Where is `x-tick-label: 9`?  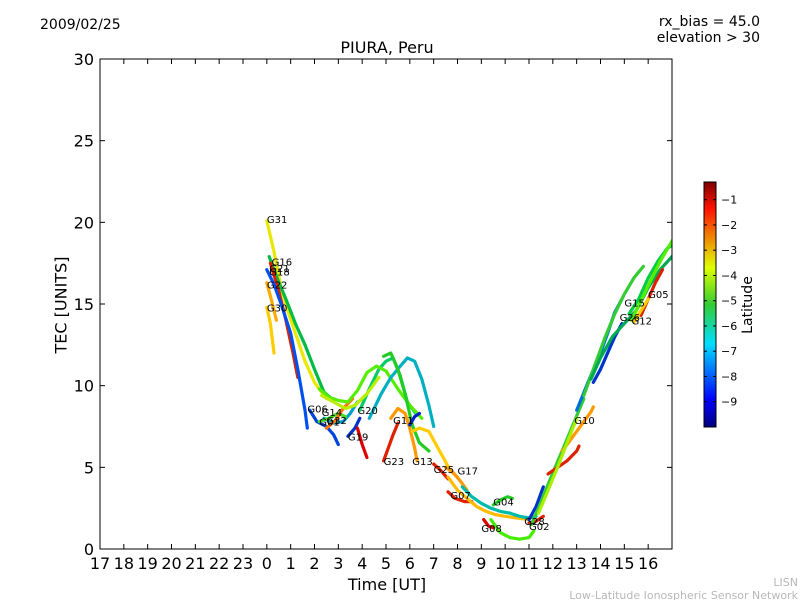
x-tick-label: 9 is located at coordinates (481, 563).